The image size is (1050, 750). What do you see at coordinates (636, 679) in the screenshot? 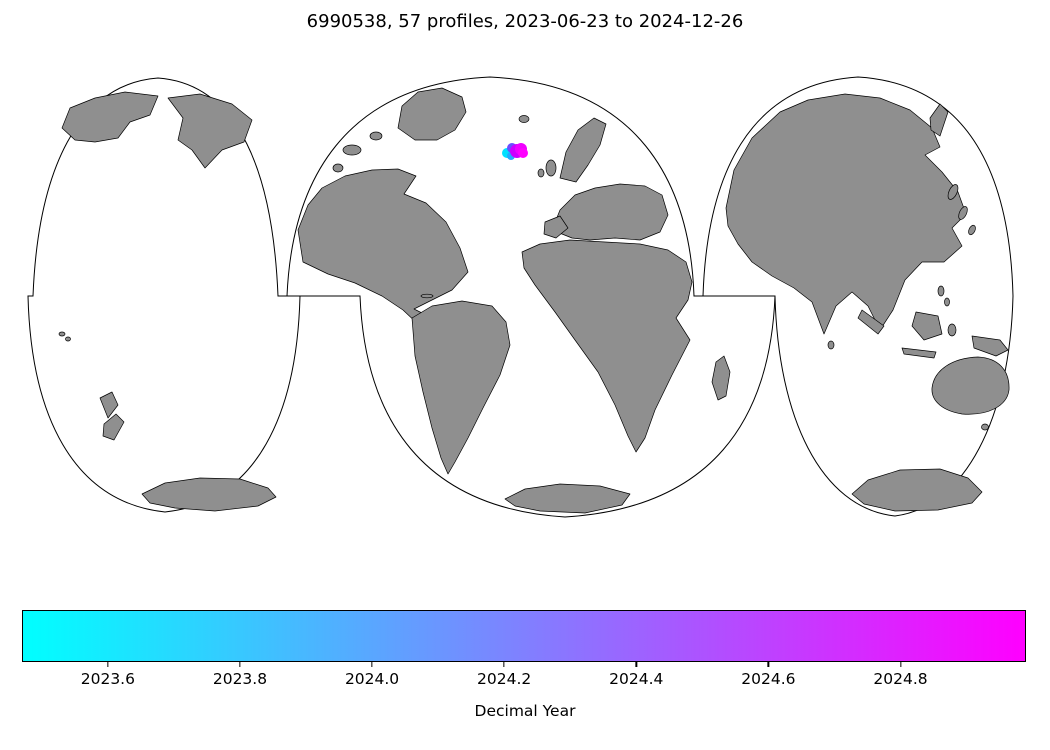
I see `colorbar-tick-label: 2024.4` at bounding box center [636, 679].